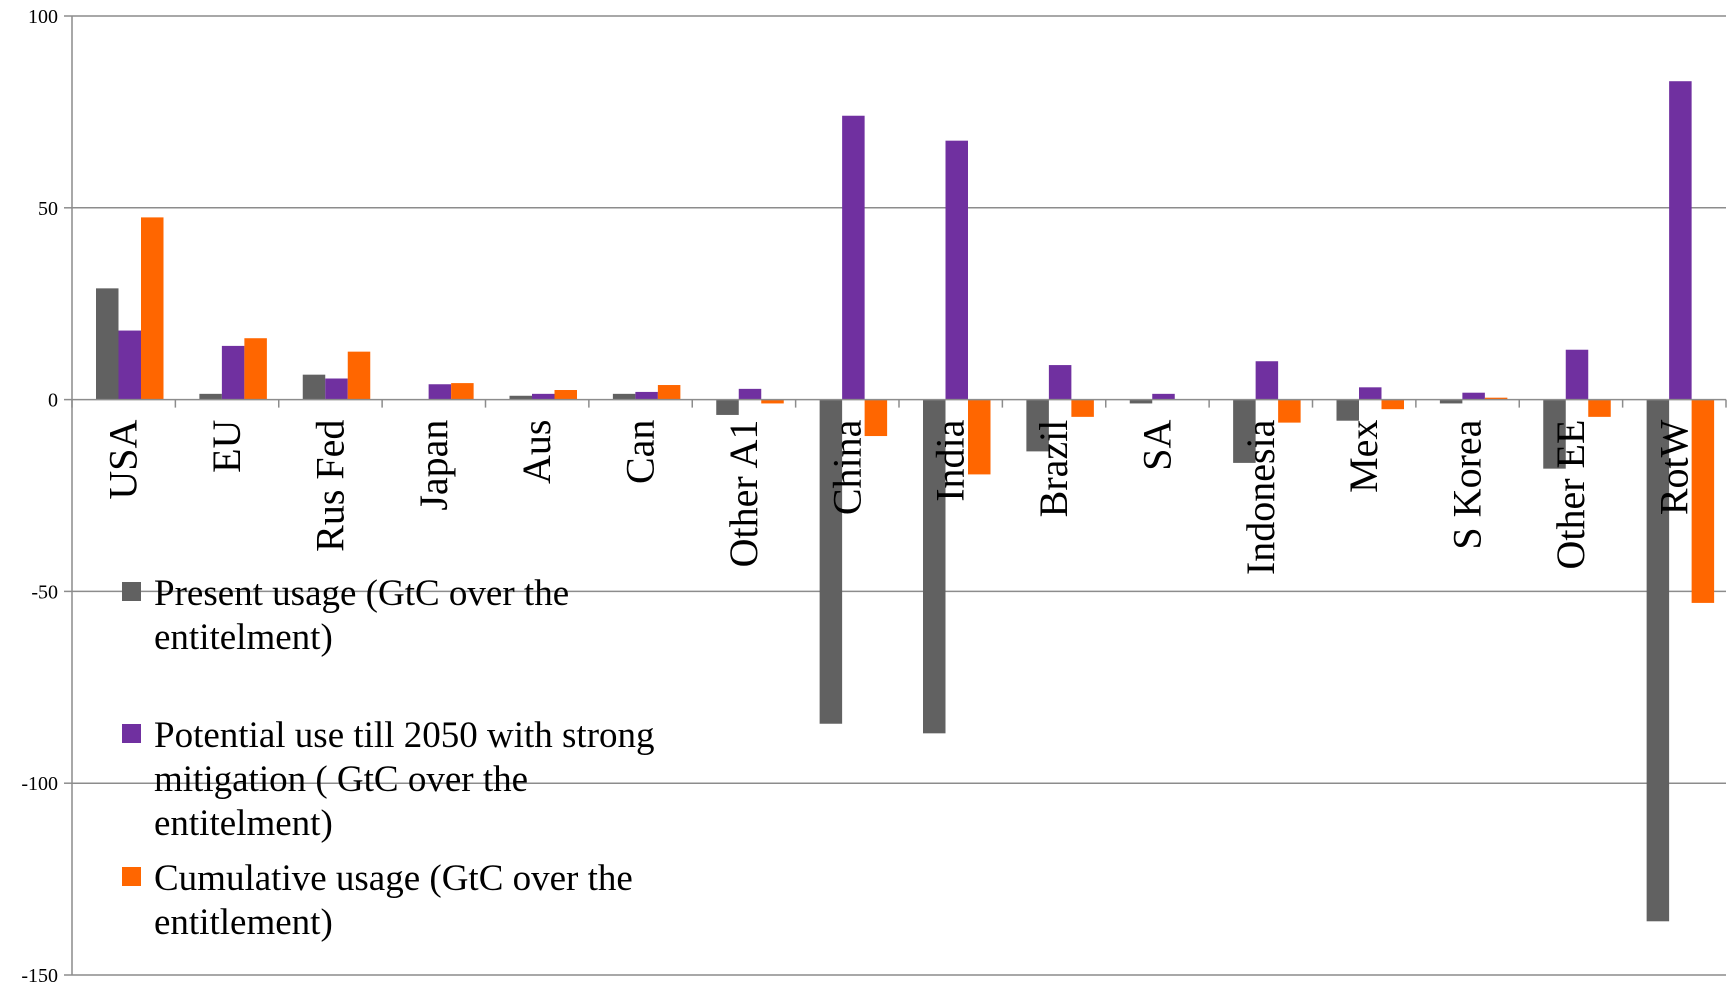 The height and width of the screenshot is (983, 1734). I want to click on y-tick-label: -50, so click(44, 592).